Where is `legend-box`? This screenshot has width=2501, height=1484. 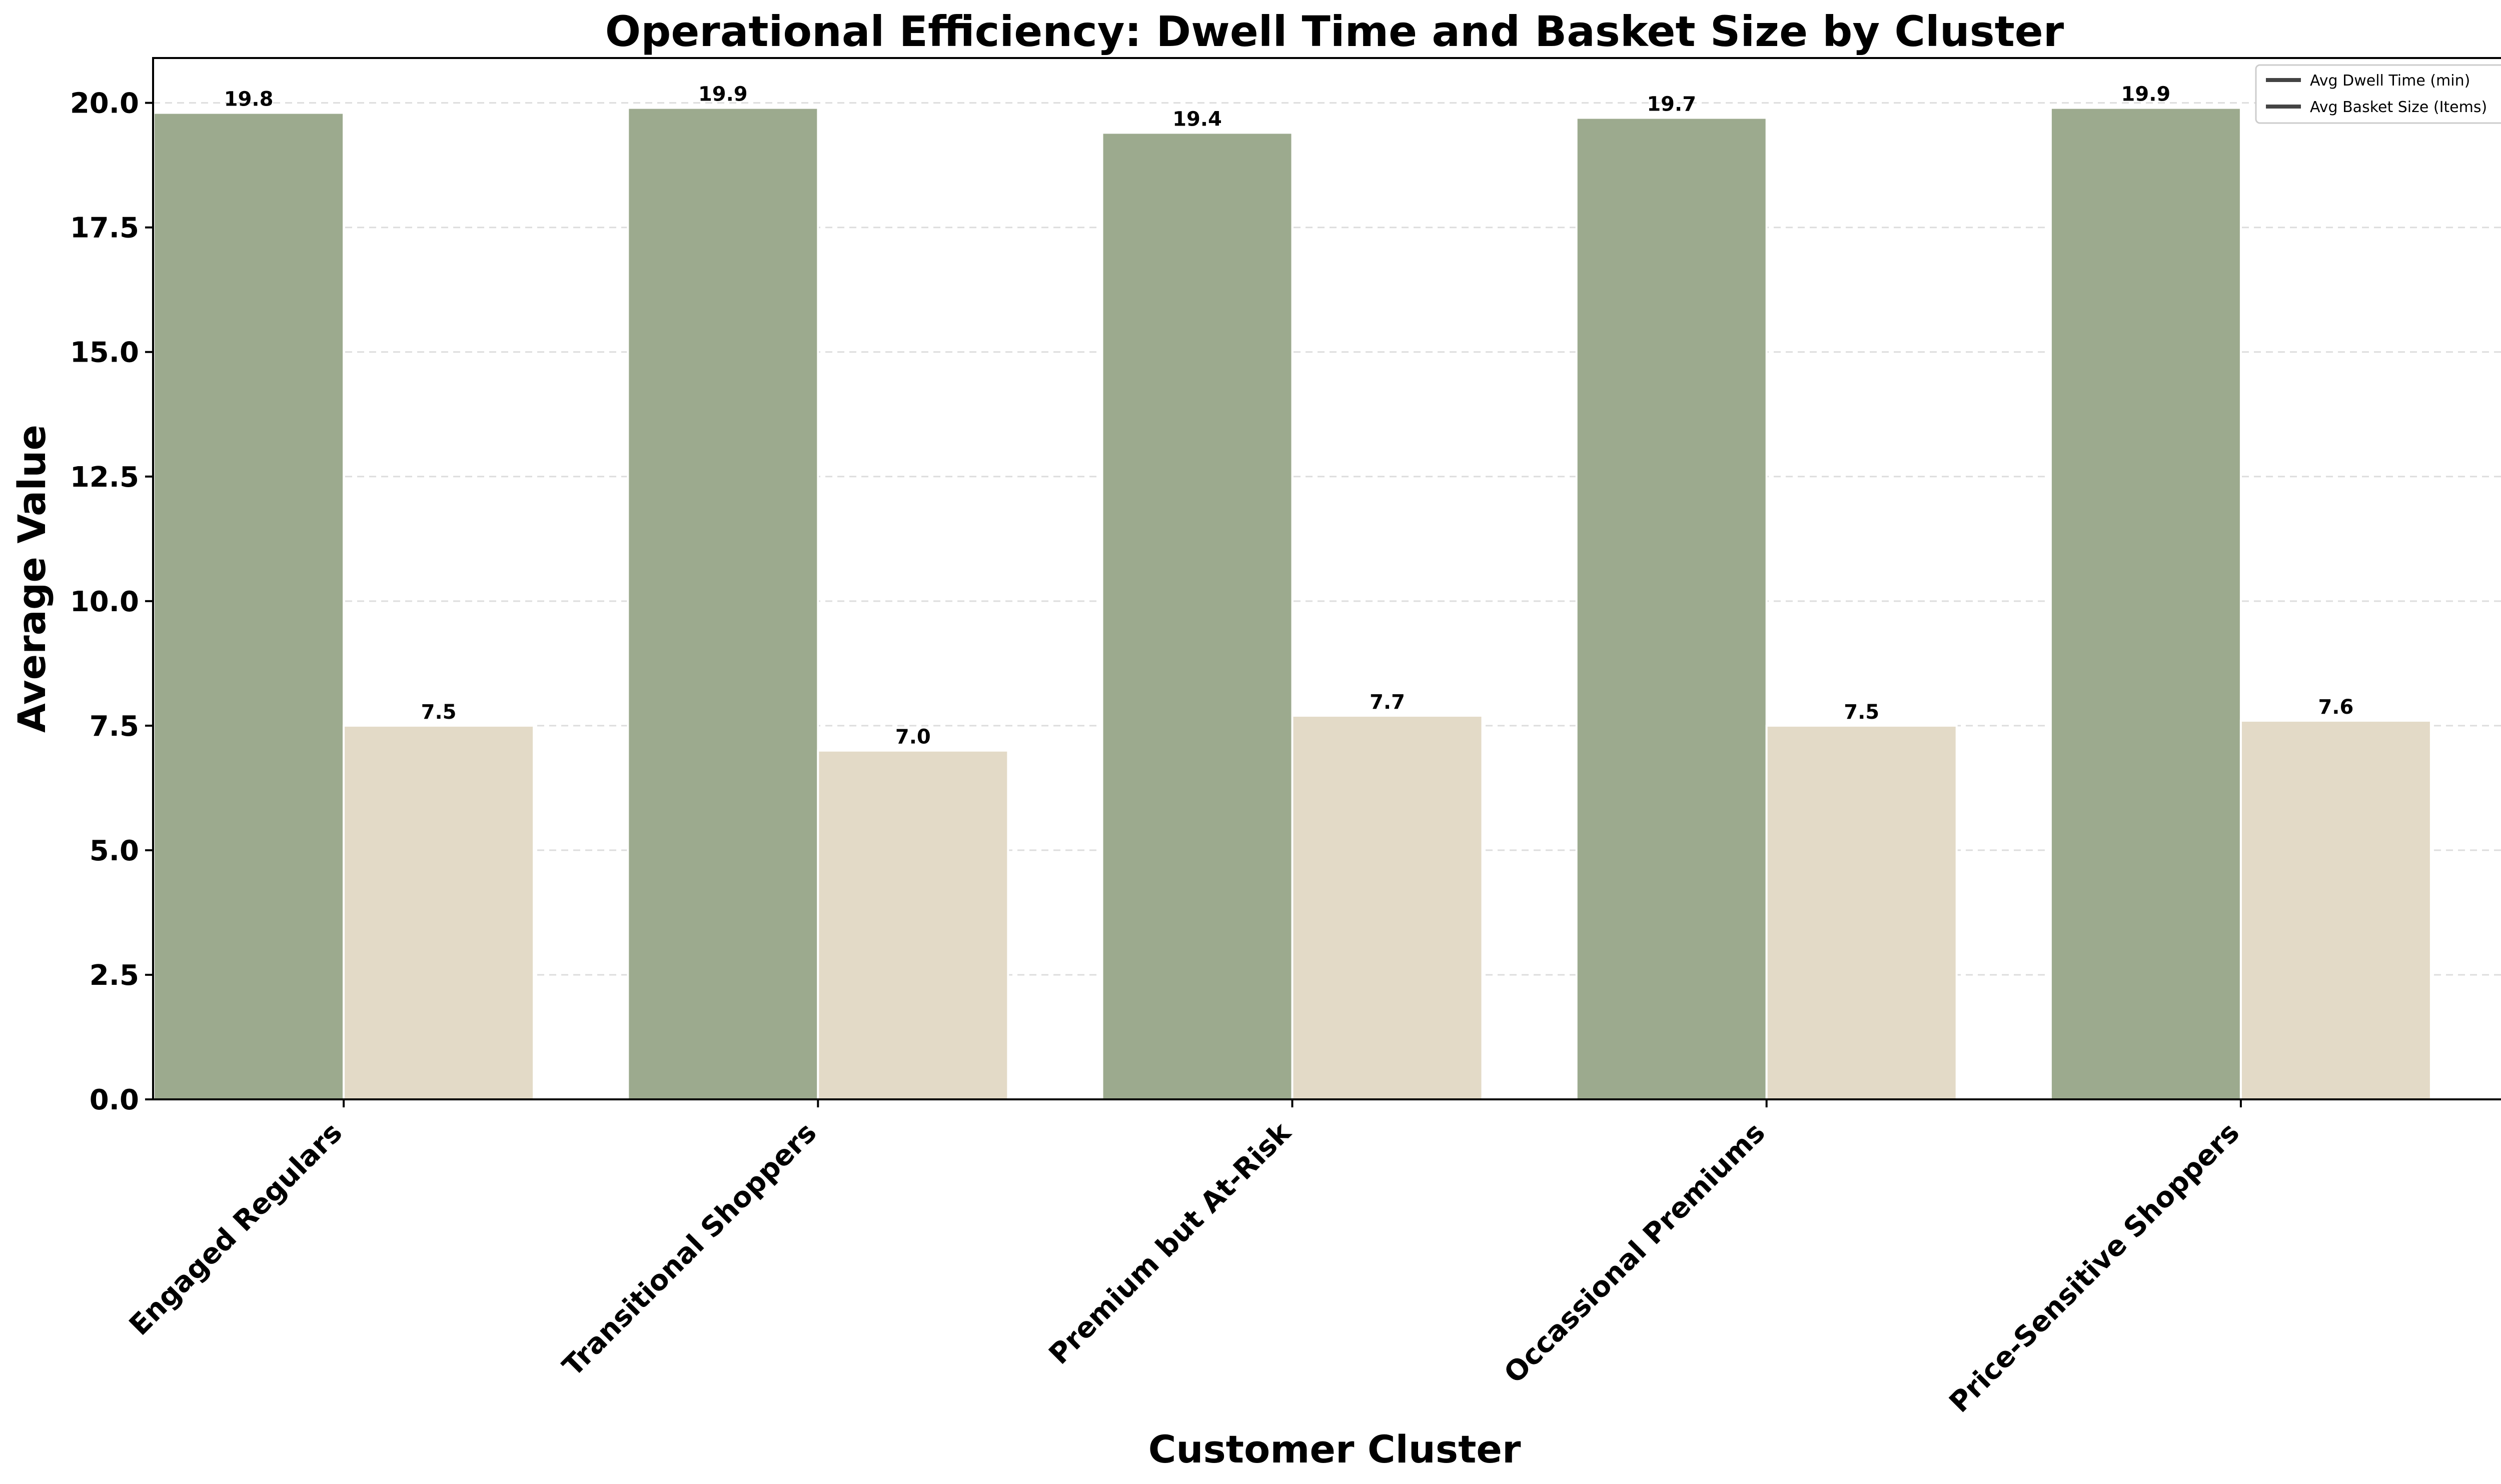
legend-box is located at coordinates (2378, 94).